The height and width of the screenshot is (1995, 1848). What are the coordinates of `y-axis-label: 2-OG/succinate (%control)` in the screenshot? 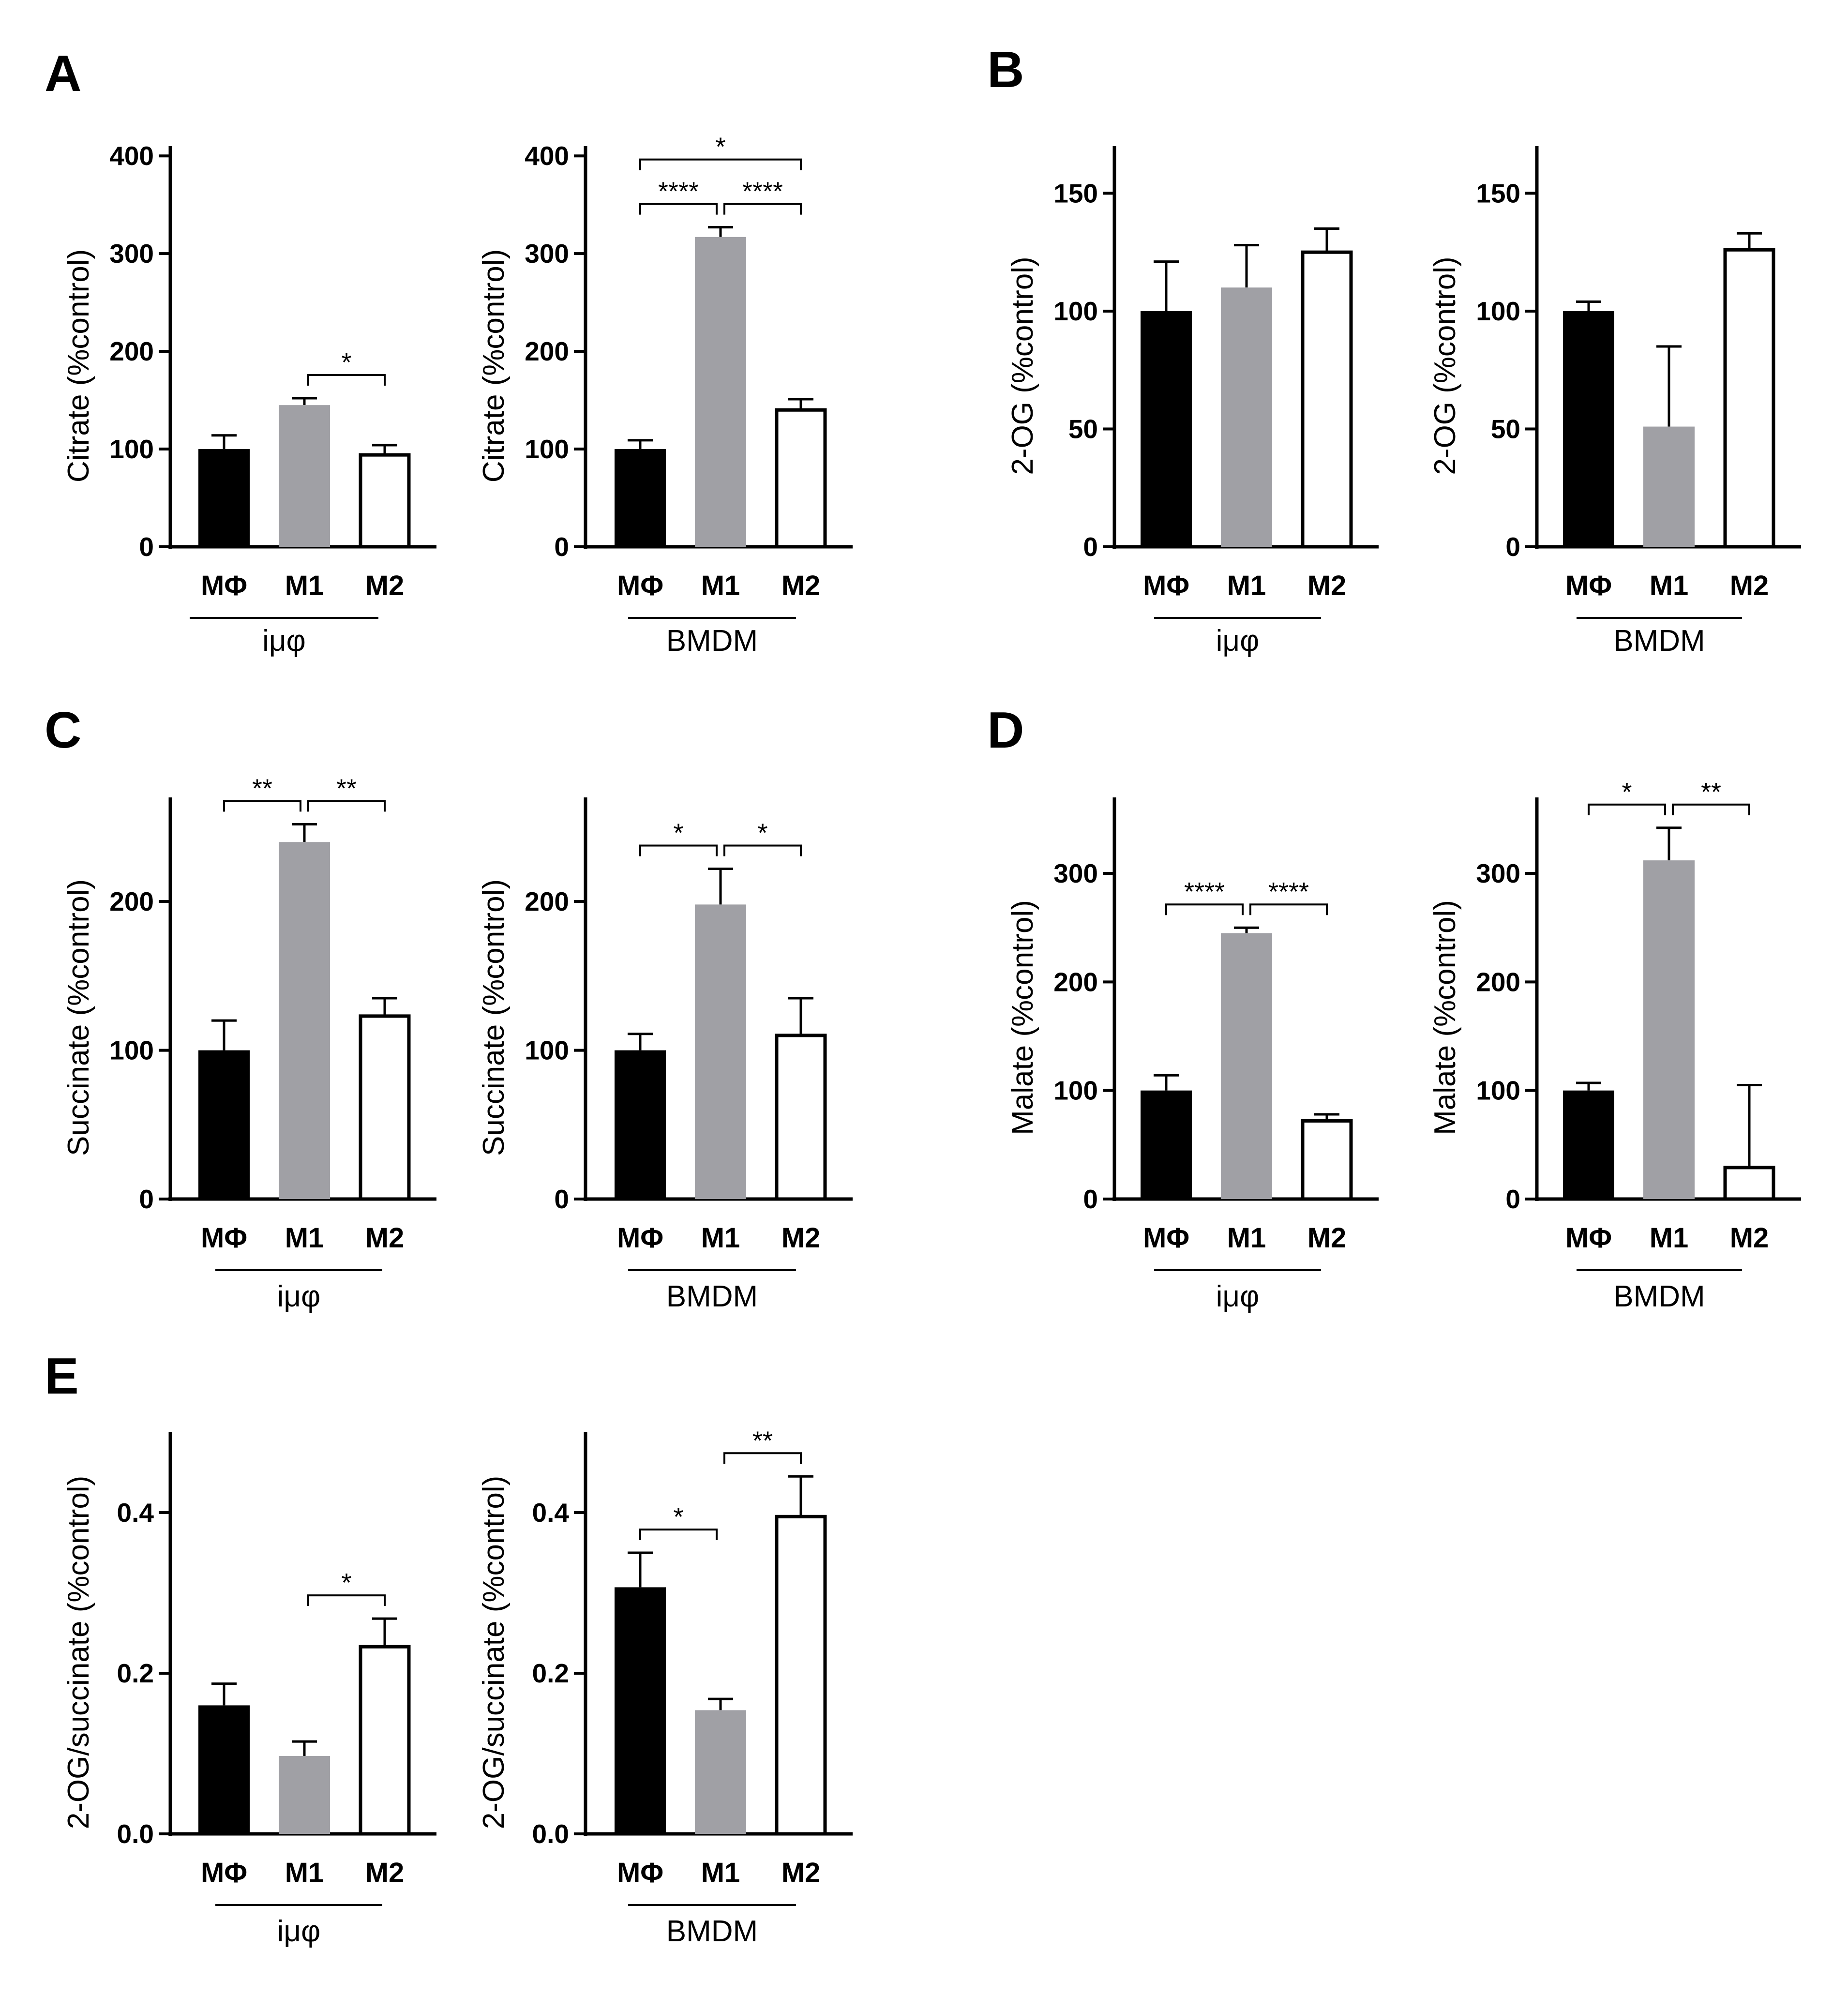 It's located at (78, 1653).